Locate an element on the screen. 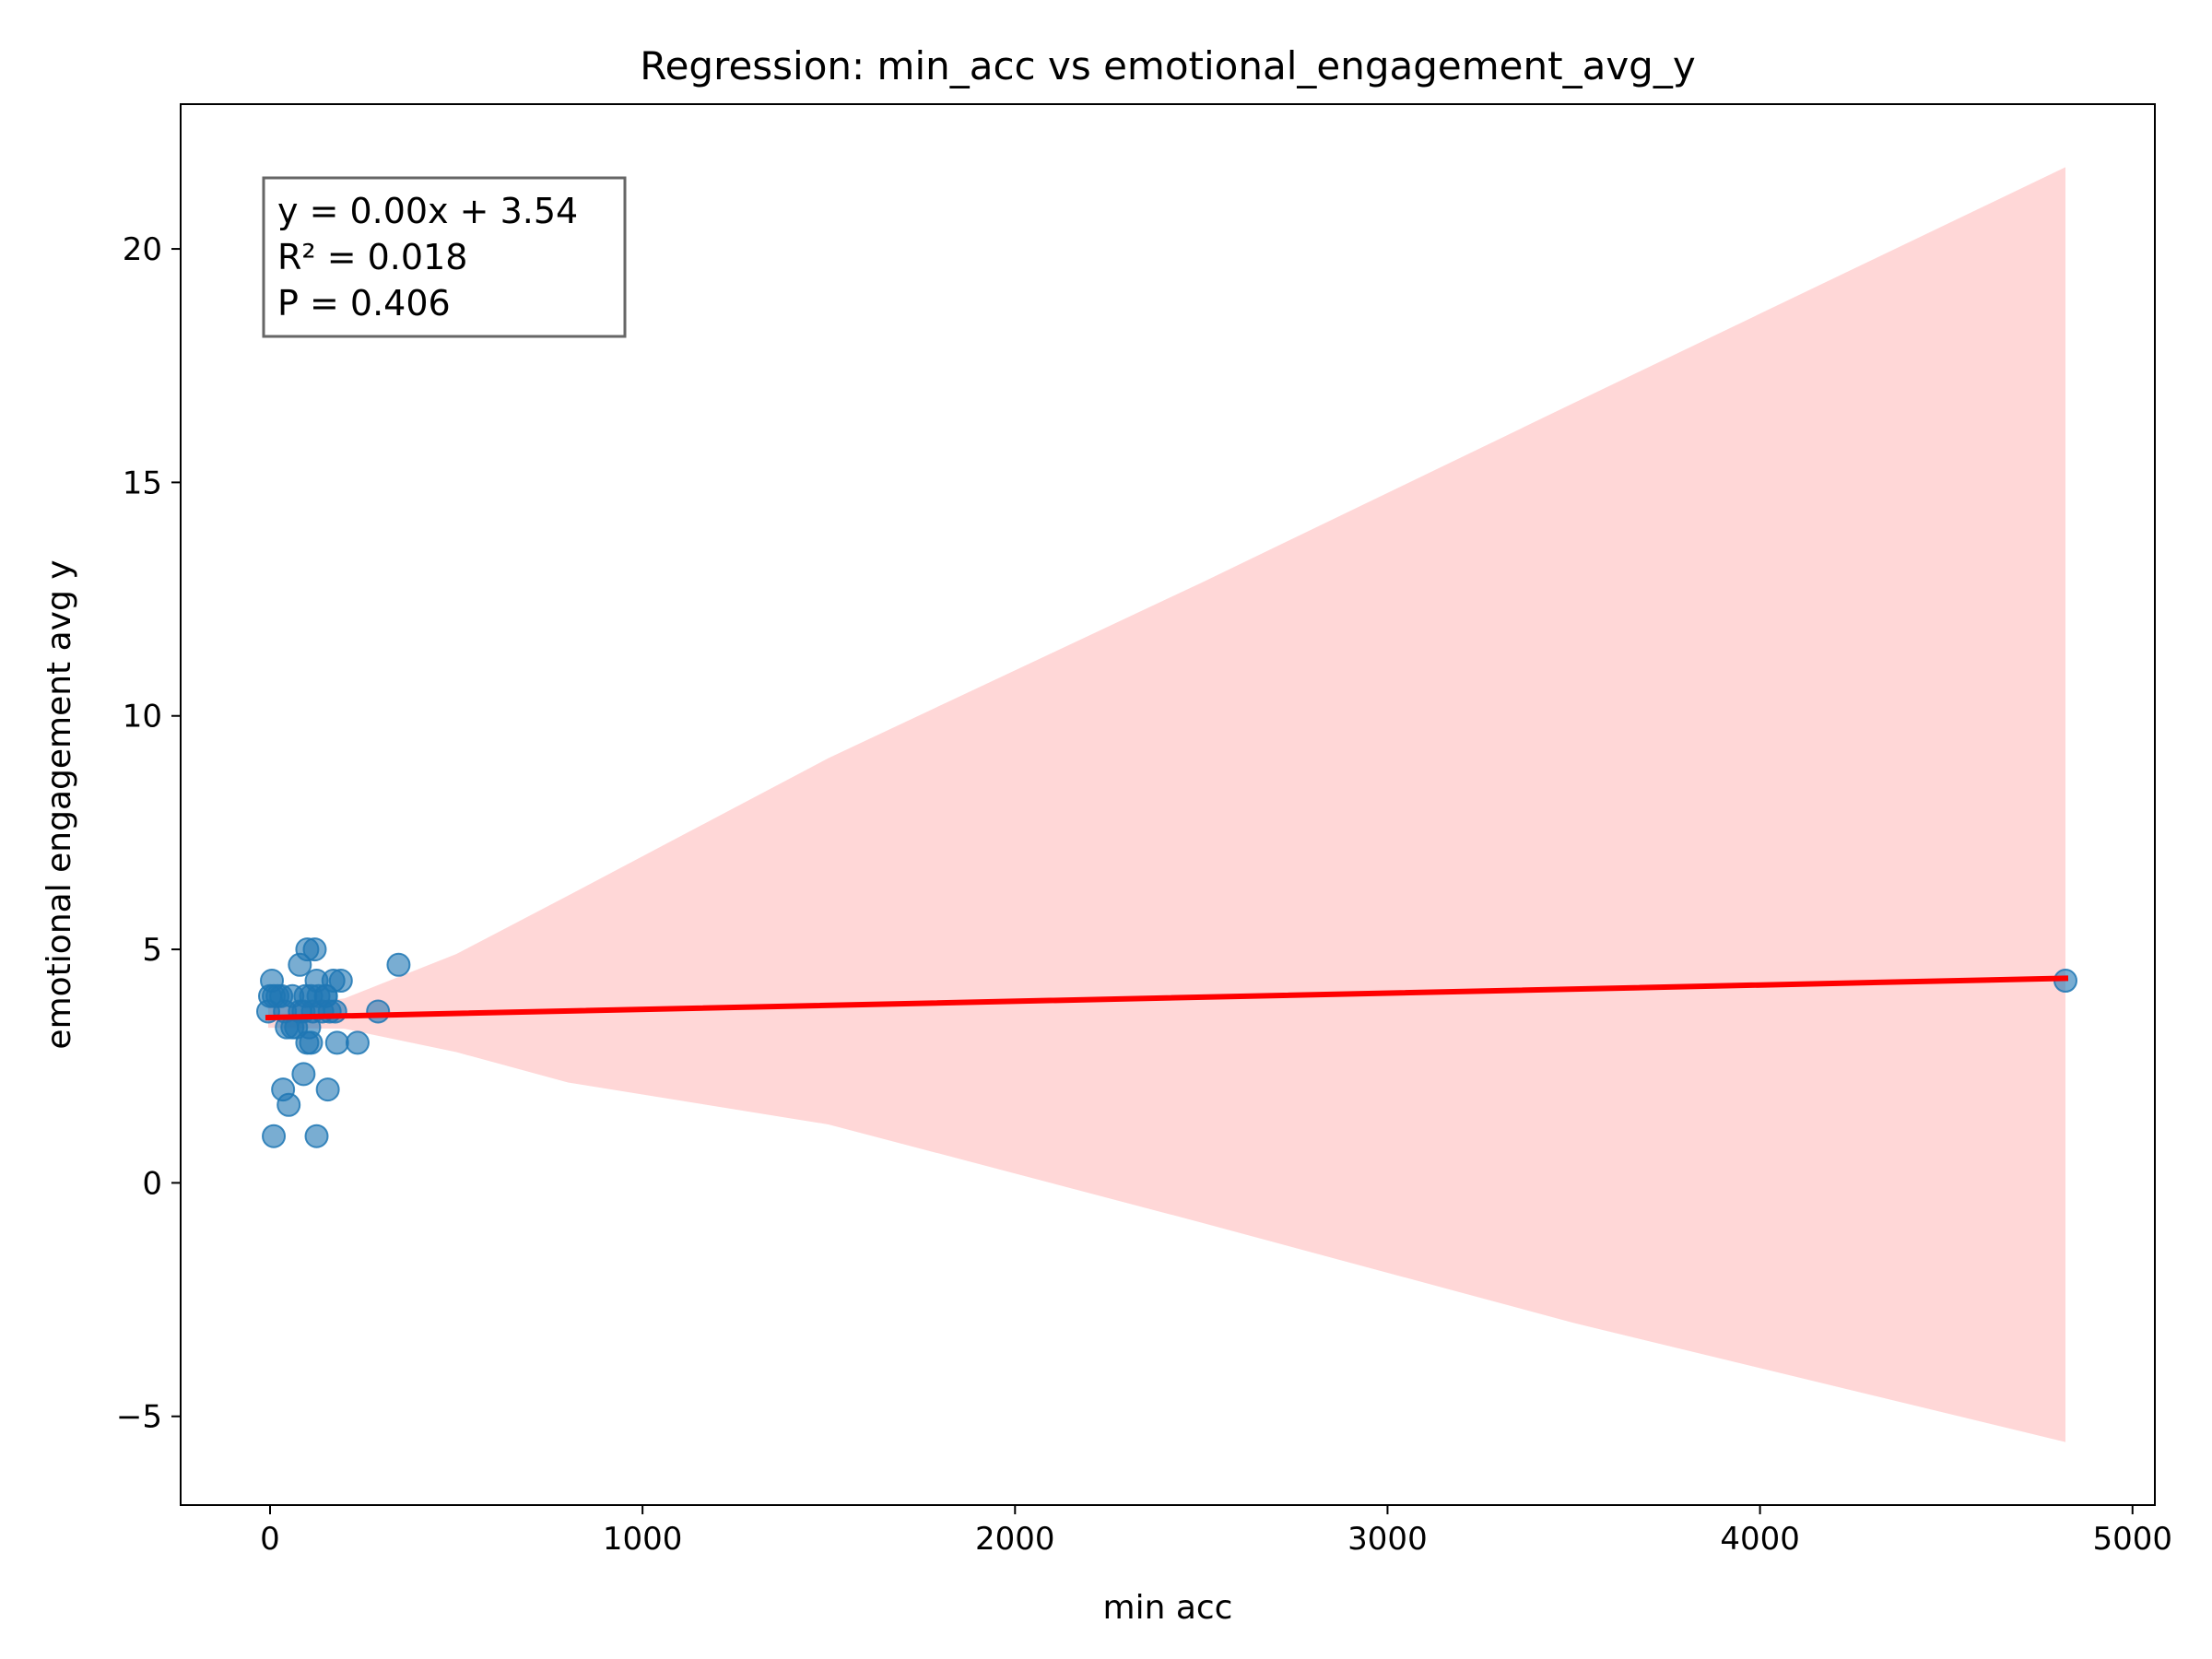 The width and height of the screenshot is (2212, 1659). x-tick-label: 0 is located at coordinates (270, 1539).